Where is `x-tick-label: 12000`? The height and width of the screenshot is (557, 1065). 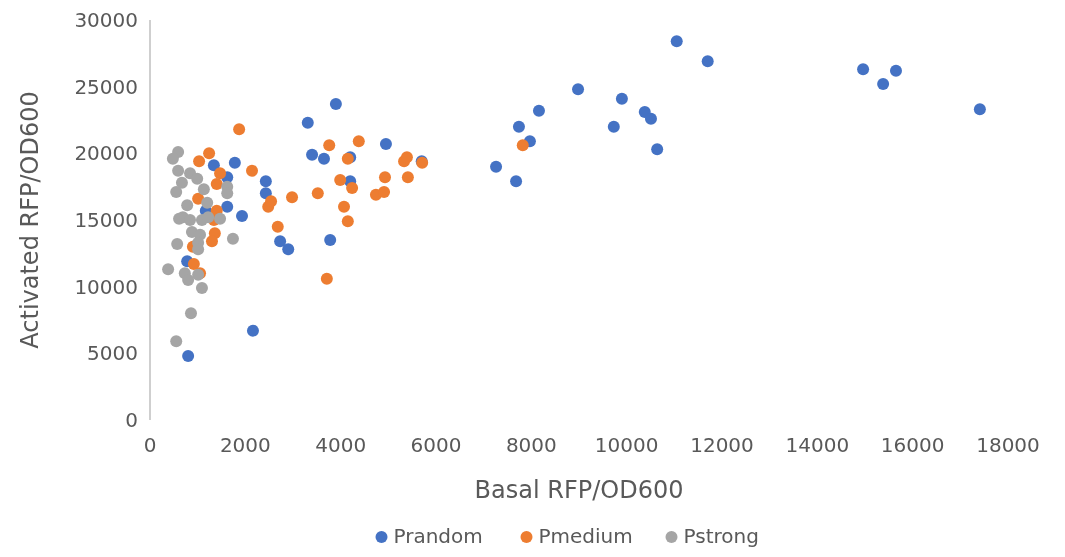 x-tick-label: 12000 is located at coordinates (722, 445).